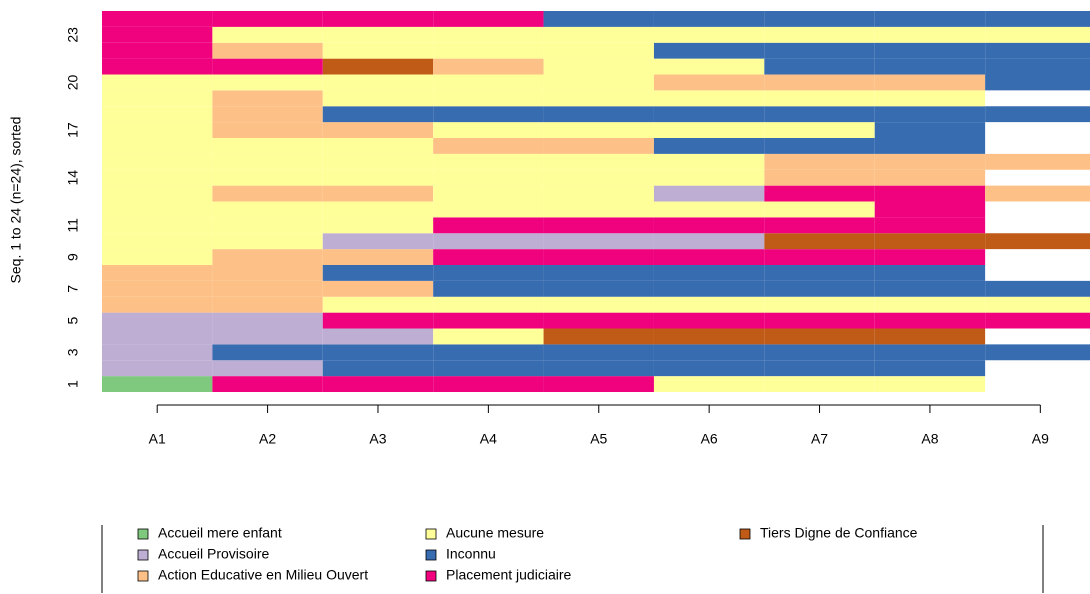 The image size is (1090, 594). I want to click on y-tick-label: 17, so click(73, 130).